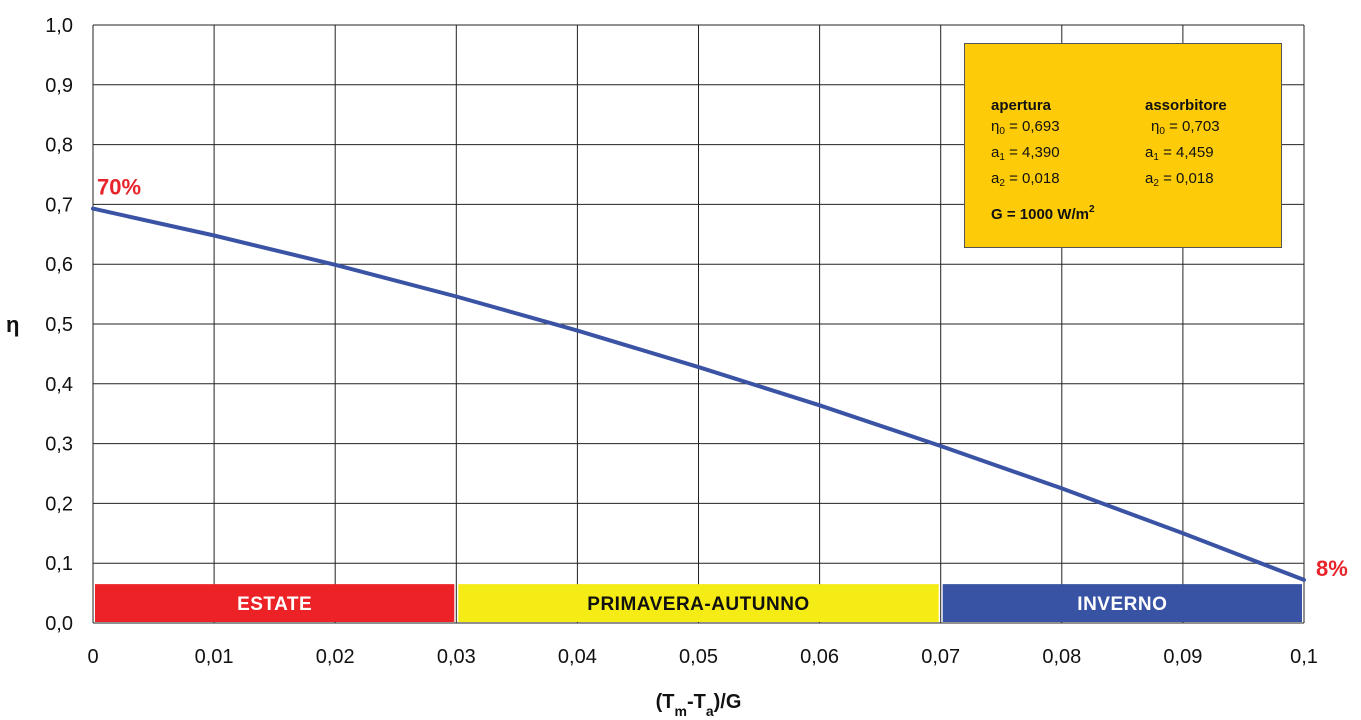 This screenshot has width=1361, height=720. What do you see at coordinates (710, 711) in the screenshot?
I see `x-axis-title-sub-a: a` at bounding box center [710, 711].